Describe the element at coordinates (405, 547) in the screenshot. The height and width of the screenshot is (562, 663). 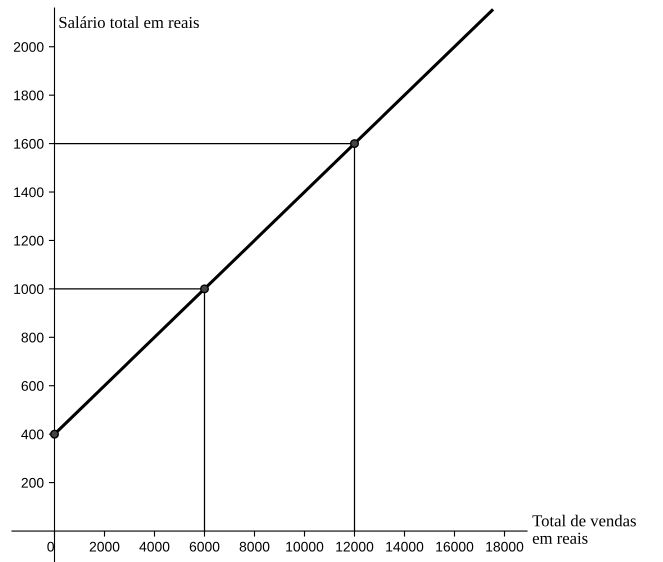
I see `x-tick-label: 14000` at that location.